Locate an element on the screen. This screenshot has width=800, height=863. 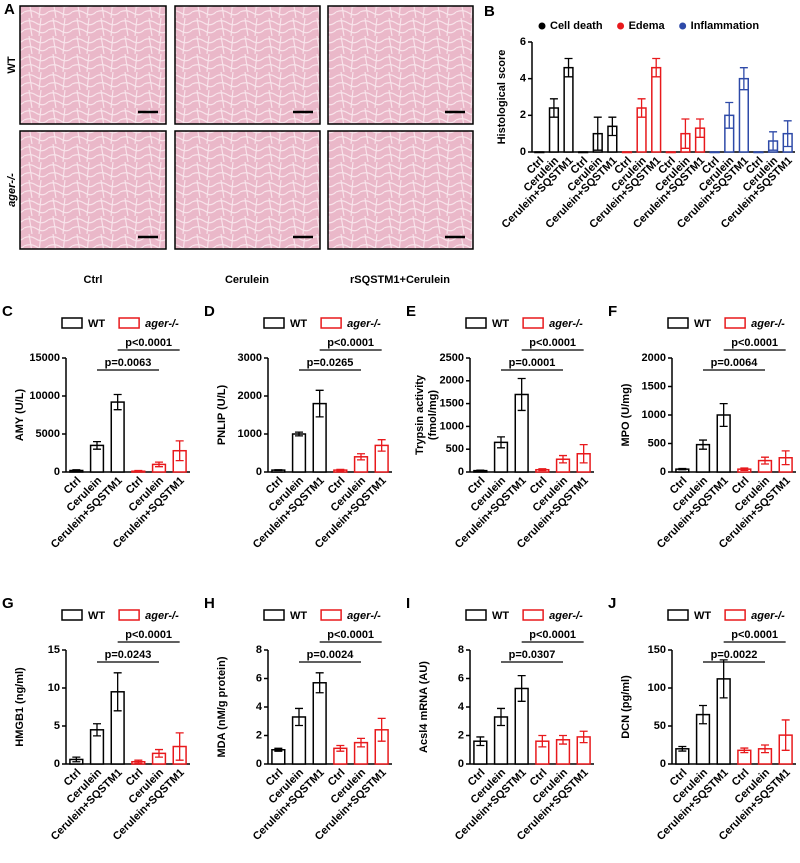
y-tick-label: 5000 is located at coordinates (48, 434).